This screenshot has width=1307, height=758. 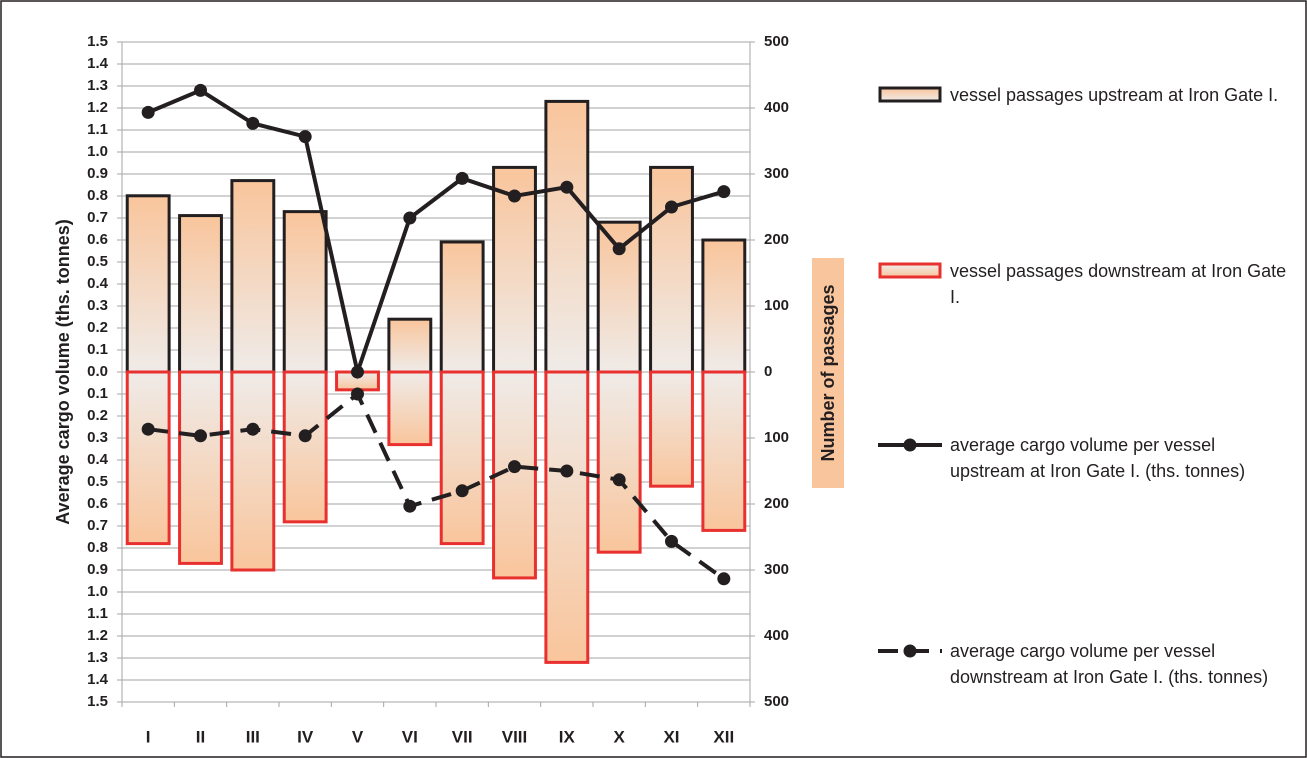 What do you see at coordinates (776, 305) in the screenshot?
I see `y2-tick-label: 100` at bounding box center [776, 305].